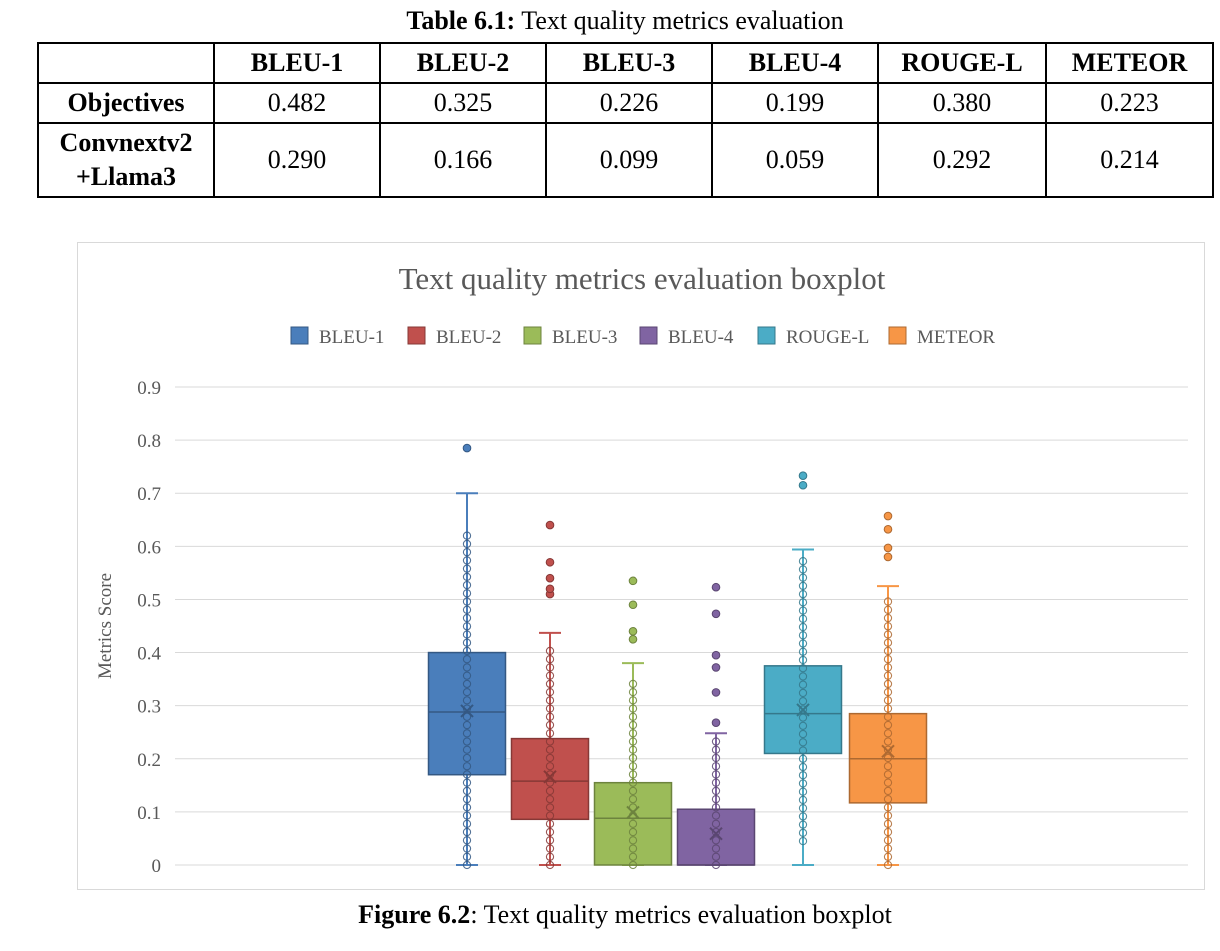  I want to click on table-cell: 0.292, so click(962, 160).